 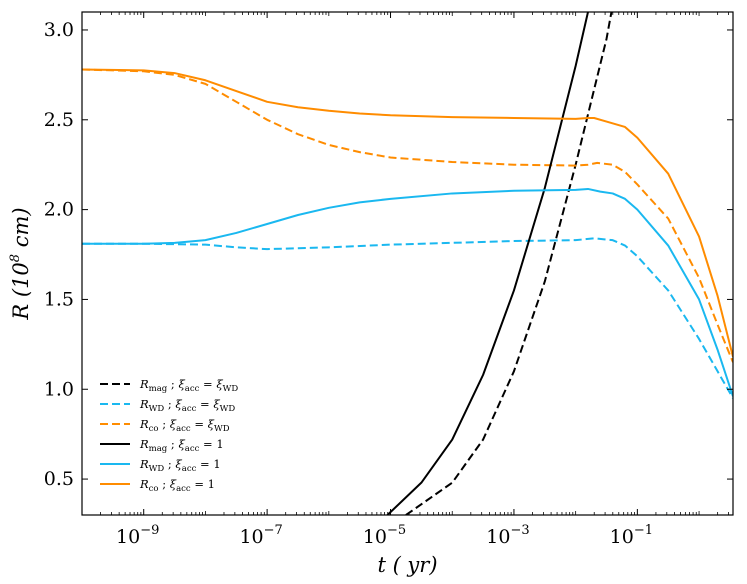 What do you see at coordinates (59, 120) in the screenshot?
I see `y-tick-label: 2.5` at bounding box center [59, 120].